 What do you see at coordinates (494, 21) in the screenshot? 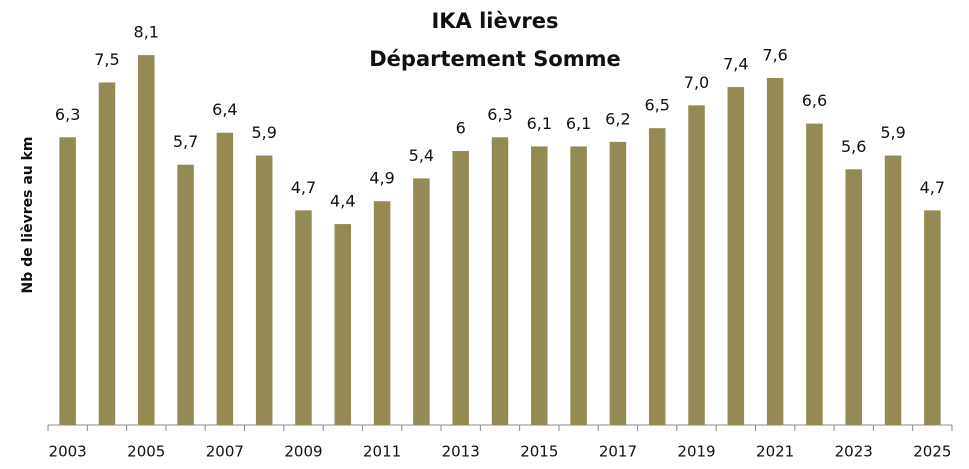
I see `chart-title: IKA lièvres` at bounding box center [494, 21].